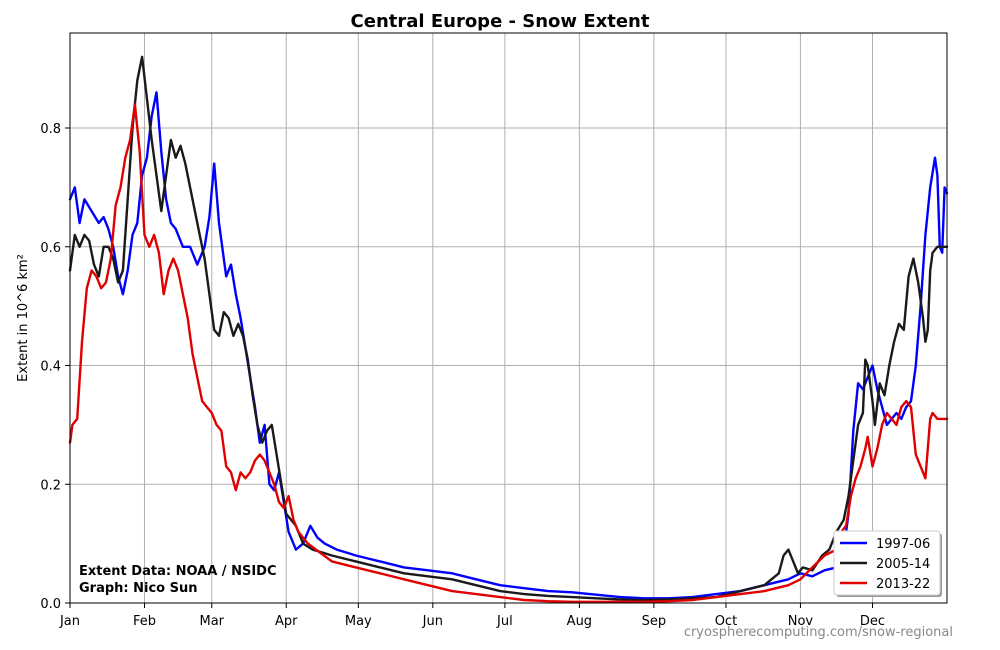 The height and width of the screenshot is (650, 1000). What do you see at coordinates (144, 621) in the screenshot?
I see `x-tick-label: Feb` at bounding box center [144, 621].